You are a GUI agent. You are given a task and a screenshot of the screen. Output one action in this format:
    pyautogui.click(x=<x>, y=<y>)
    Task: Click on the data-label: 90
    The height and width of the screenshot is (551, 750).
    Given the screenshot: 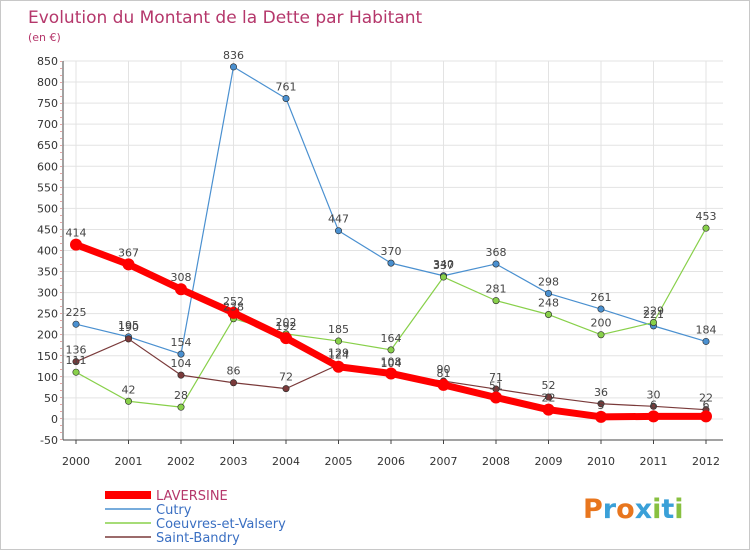 What is the action you would take?
    pyautogui.click(x=444, y=369)
    